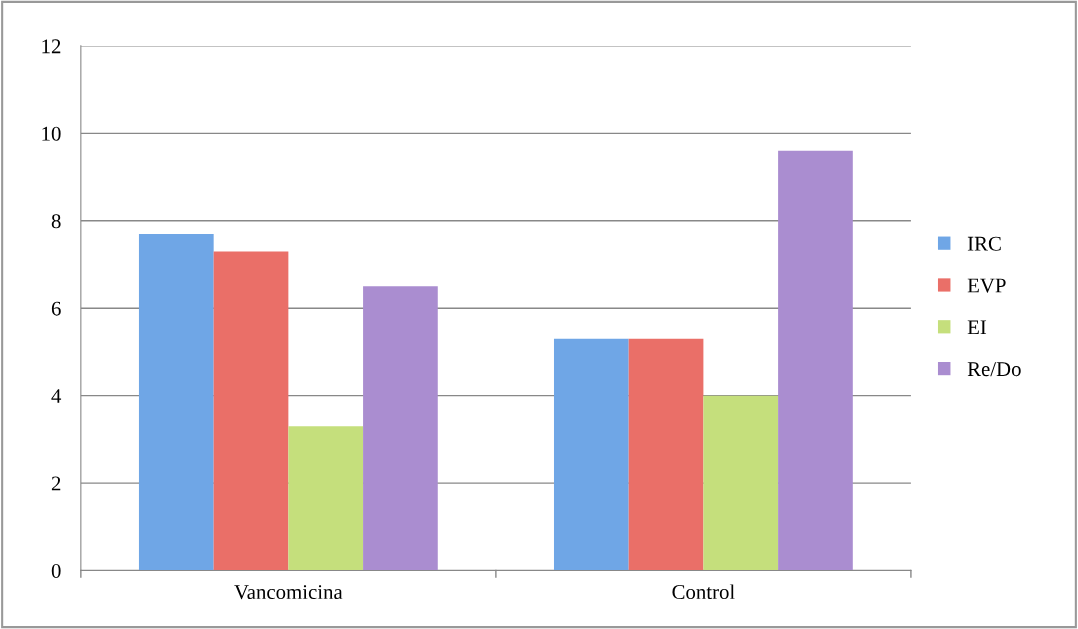 This screenshot has width=1078, height=629. What do you see at coordinates (56, 483) in the screenshot?
I see `y-tick-label: 2` at bounding box center [56, 483].